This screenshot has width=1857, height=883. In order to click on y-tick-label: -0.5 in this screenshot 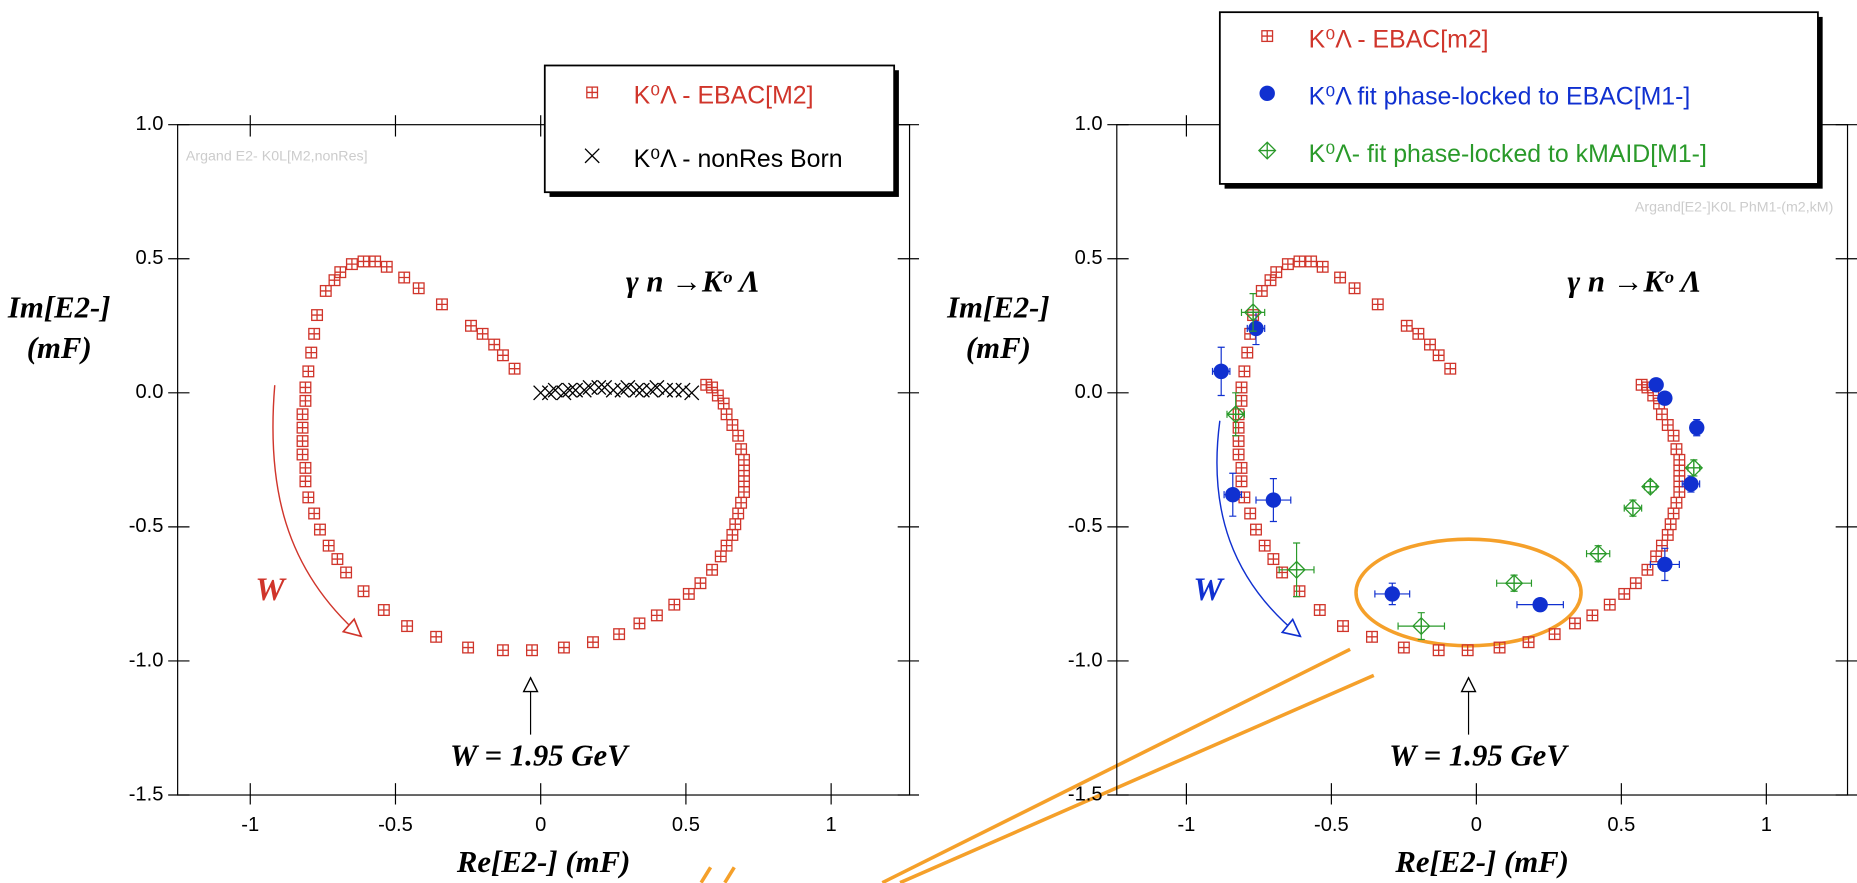, I will do `click(1085, 526)`.